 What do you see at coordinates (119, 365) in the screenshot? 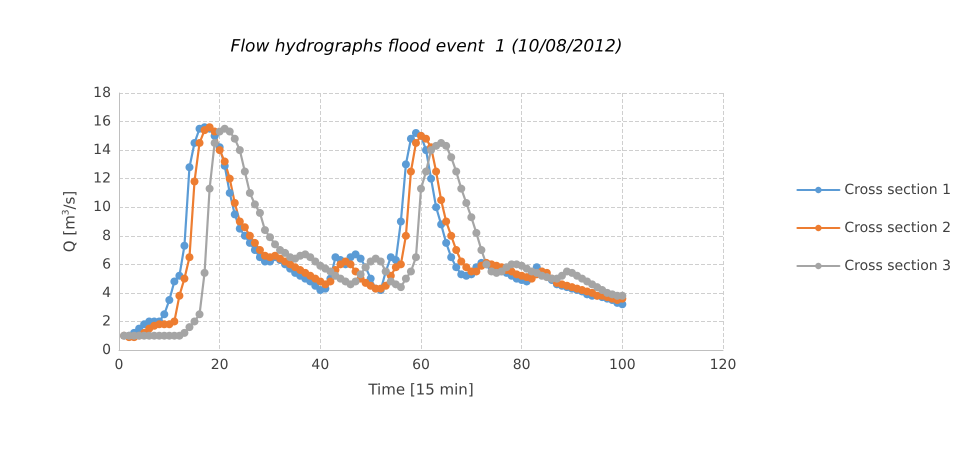
I see `x-tick-label: 0` at bounding box center [119, 365].